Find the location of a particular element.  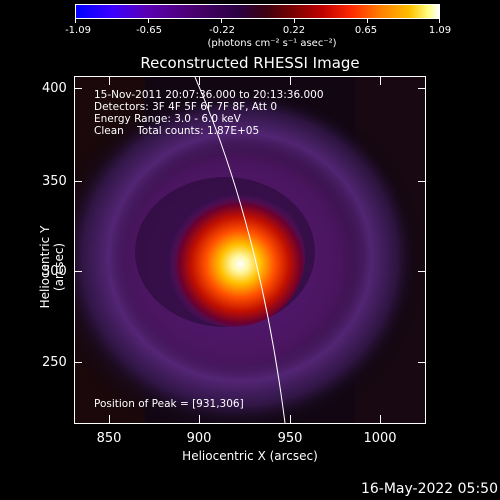

x-tick-label: 950 is located at coordinates (290, 438).